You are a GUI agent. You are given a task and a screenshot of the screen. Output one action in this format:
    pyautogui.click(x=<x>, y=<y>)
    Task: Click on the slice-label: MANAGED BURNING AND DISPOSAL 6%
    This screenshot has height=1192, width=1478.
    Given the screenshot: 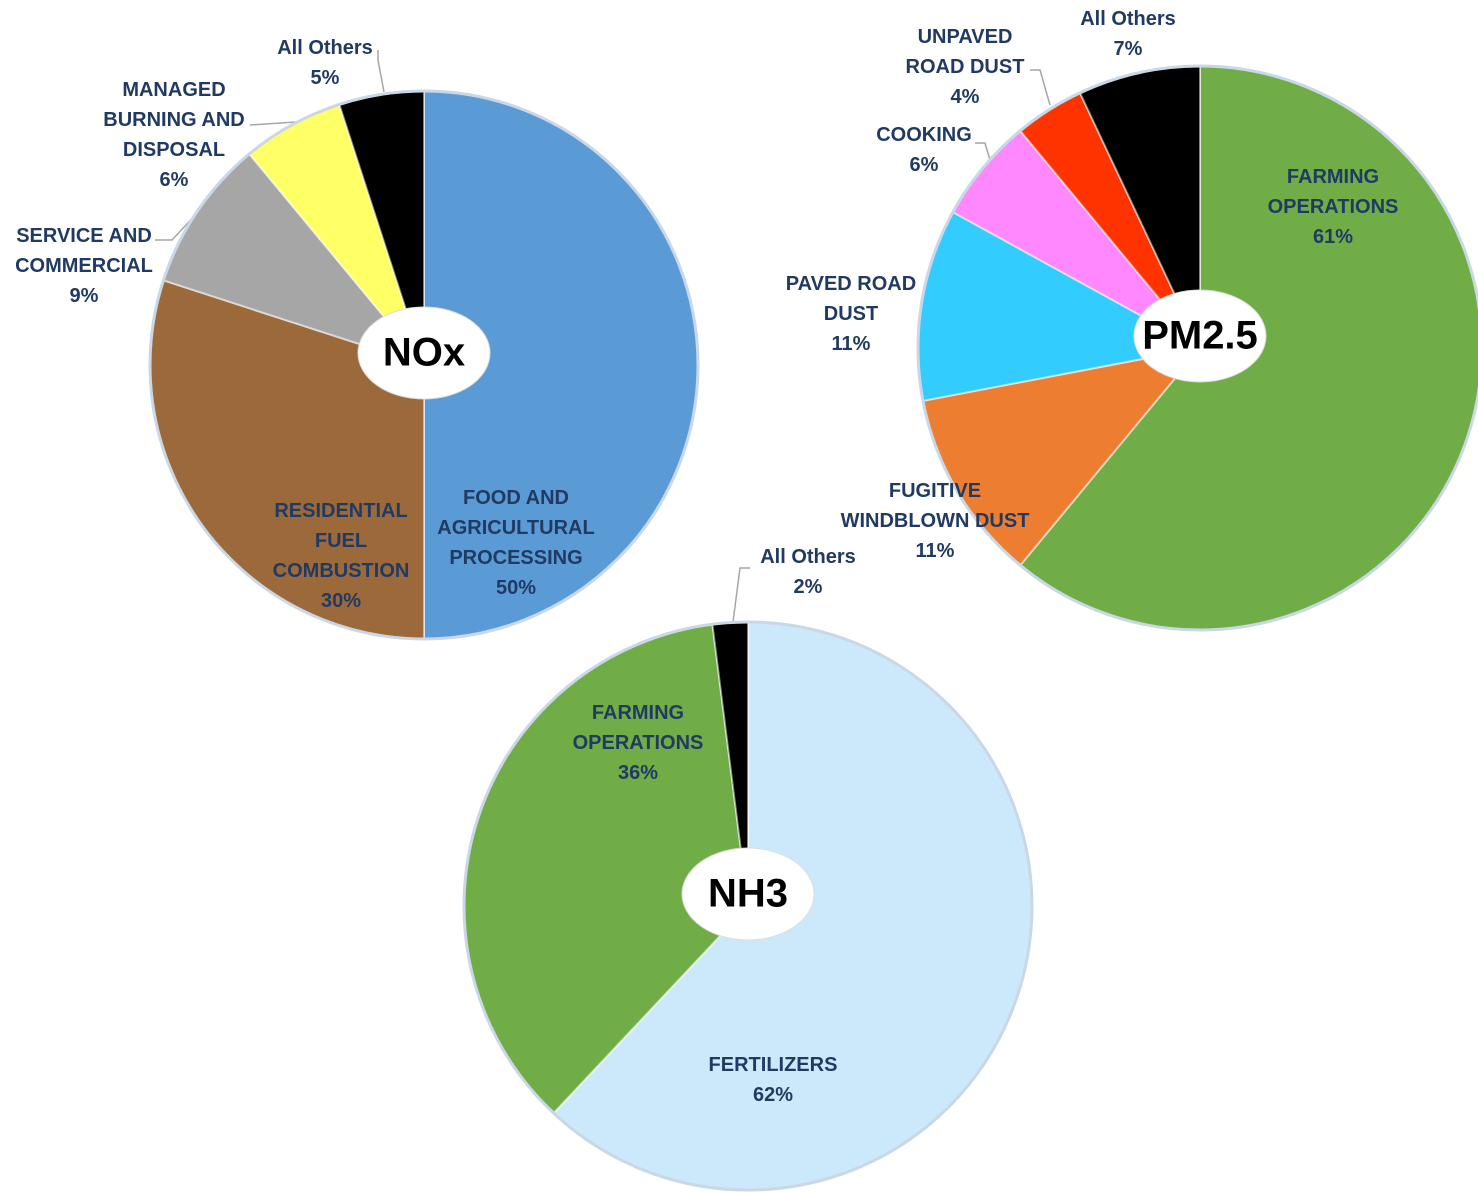 What is the action you would take?
    pyautogui.click(x=174, y=135)
    